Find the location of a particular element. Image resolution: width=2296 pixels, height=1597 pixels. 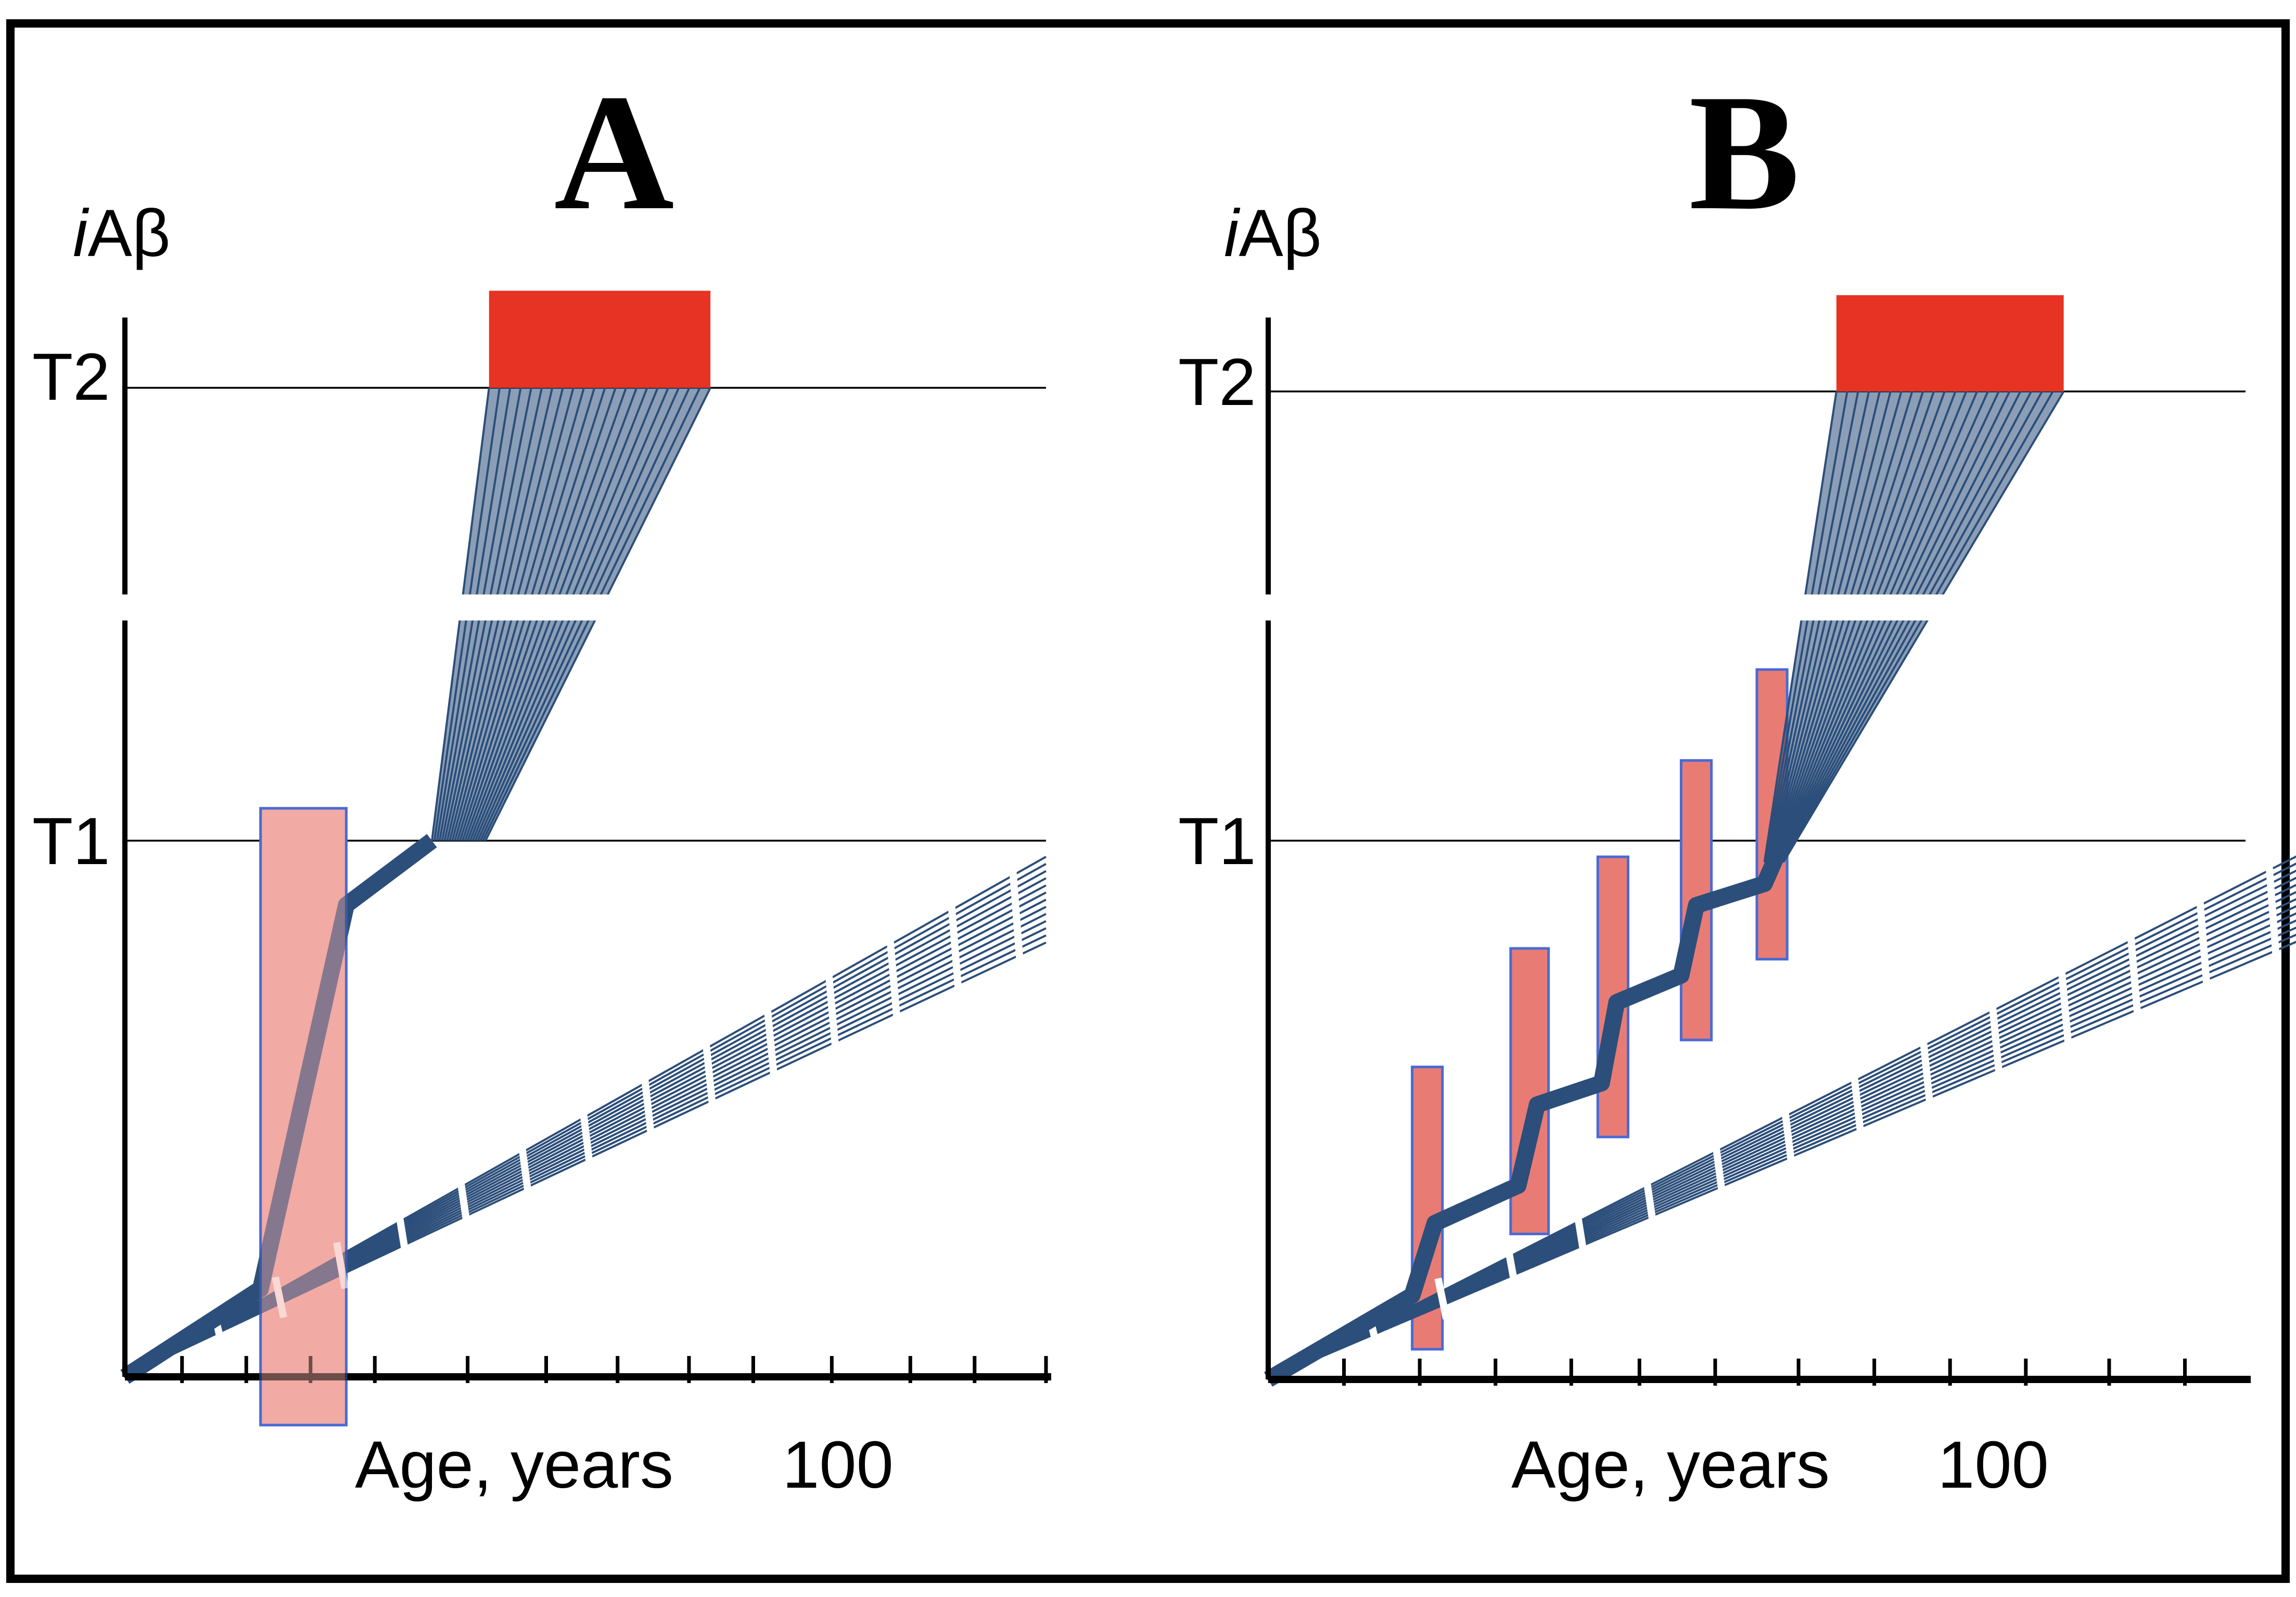

panel-a-t2-label: T2 is located at coordinates (71, 377).